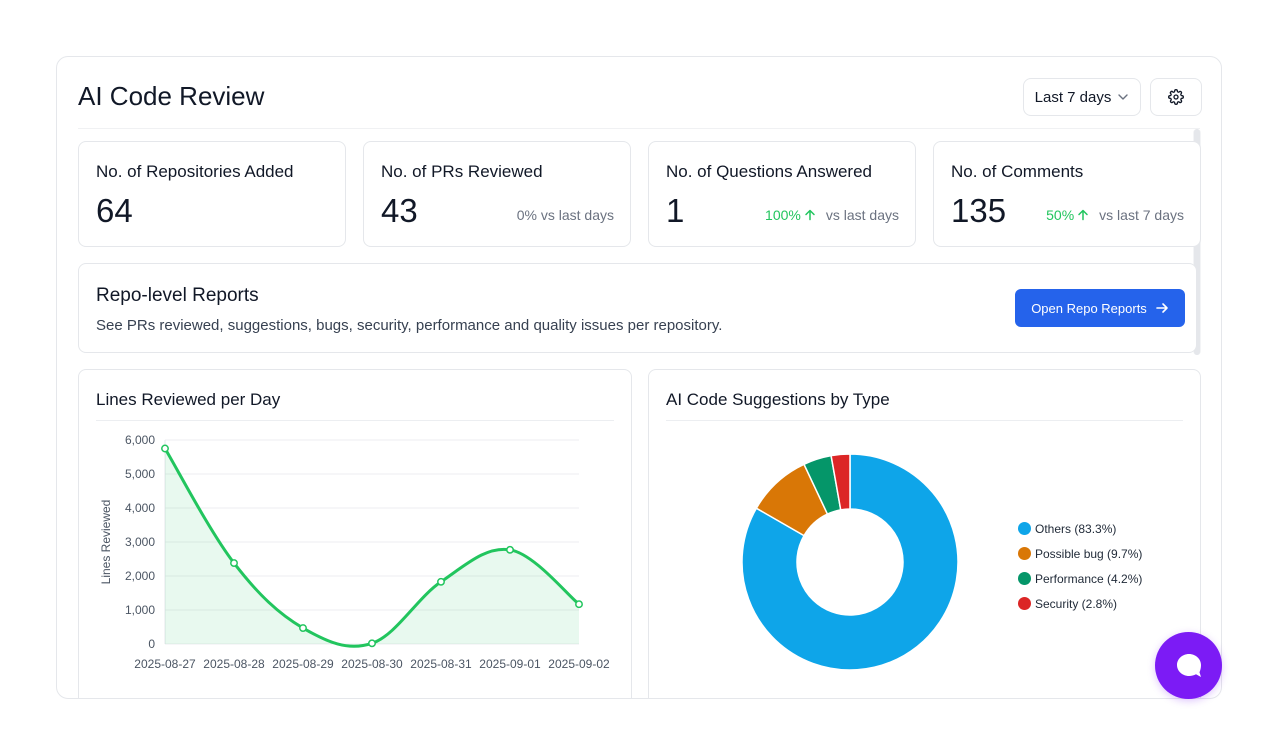  I want to click on series-area-fill, so click(372, 547).